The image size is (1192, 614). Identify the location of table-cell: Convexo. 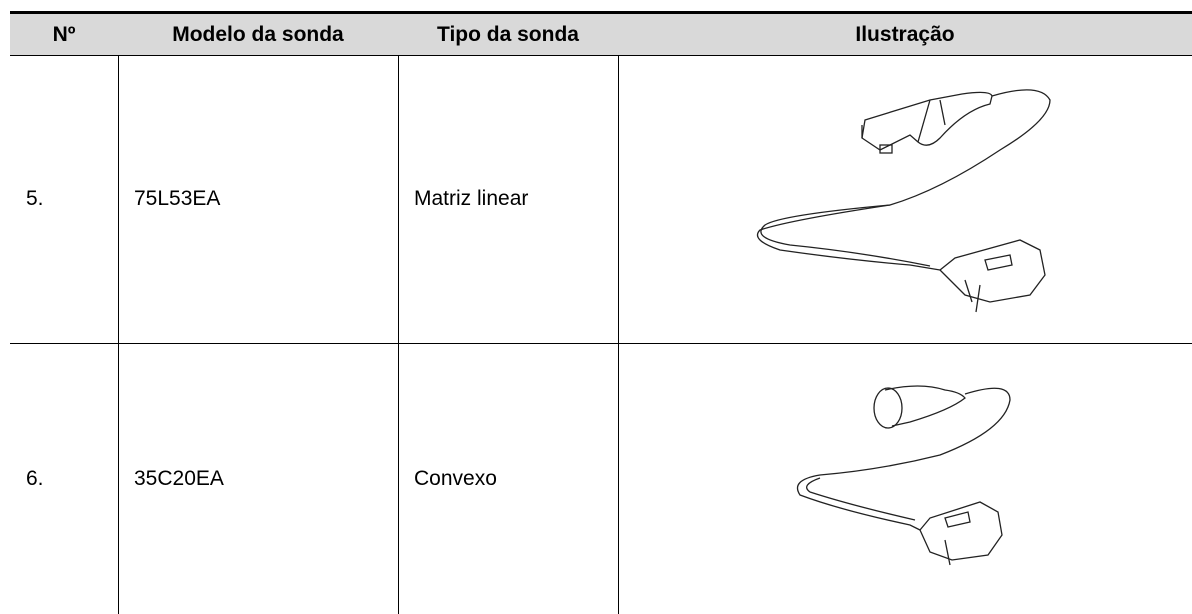
(455, 478).